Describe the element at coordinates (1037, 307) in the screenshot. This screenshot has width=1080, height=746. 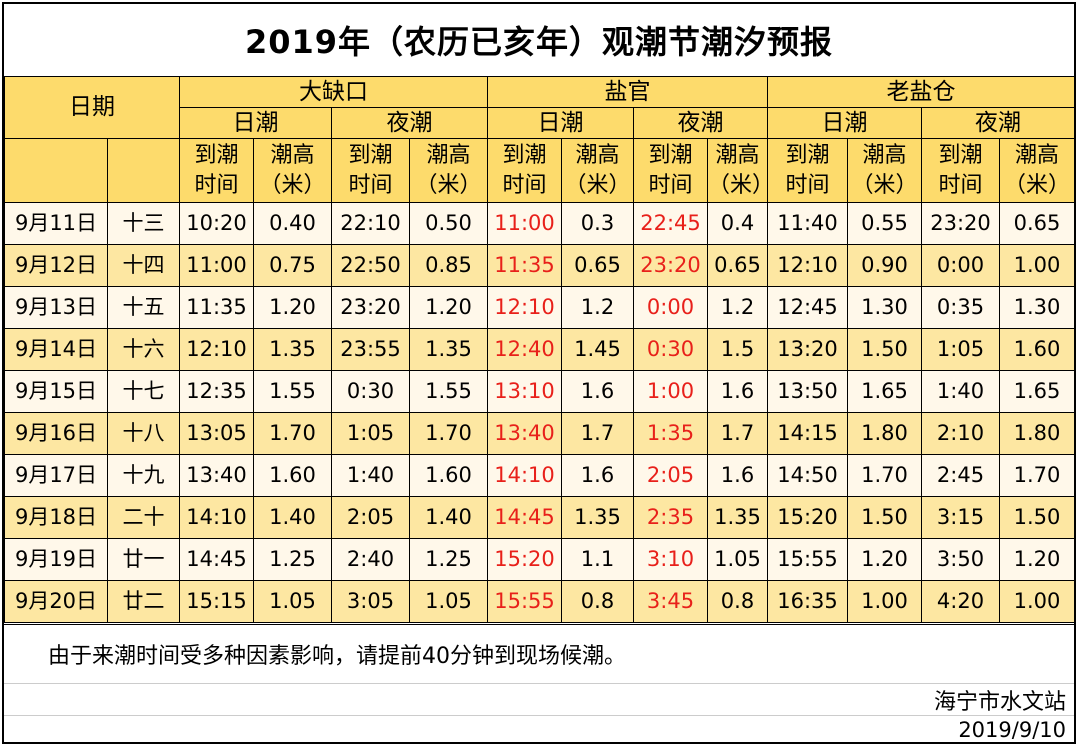
I see `tide-height-cell: 1.30` at that location.